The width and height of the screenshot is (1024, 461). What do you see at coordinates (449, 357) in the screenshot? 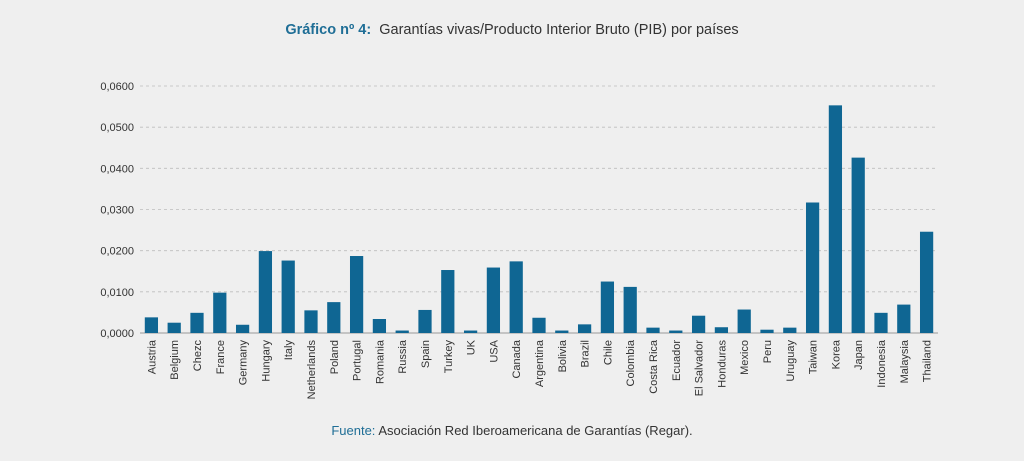
I see `x-category-label: Turkey` at bounding box center [449, 357].